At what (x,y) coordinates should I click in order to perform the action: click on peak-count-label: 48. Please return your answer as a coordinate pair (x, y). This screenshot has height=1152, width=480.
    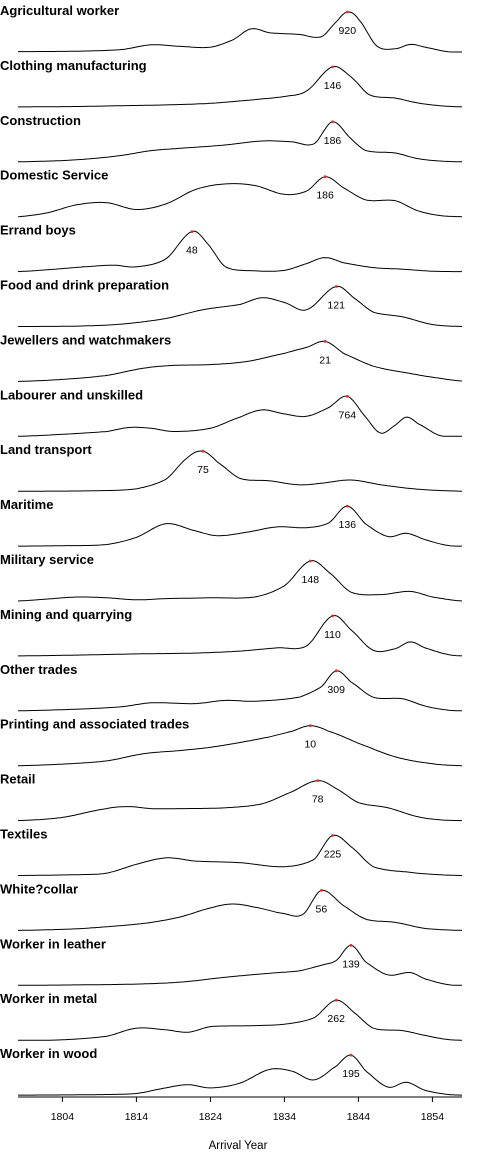
    Looking at the image, I should click on (192, 251).